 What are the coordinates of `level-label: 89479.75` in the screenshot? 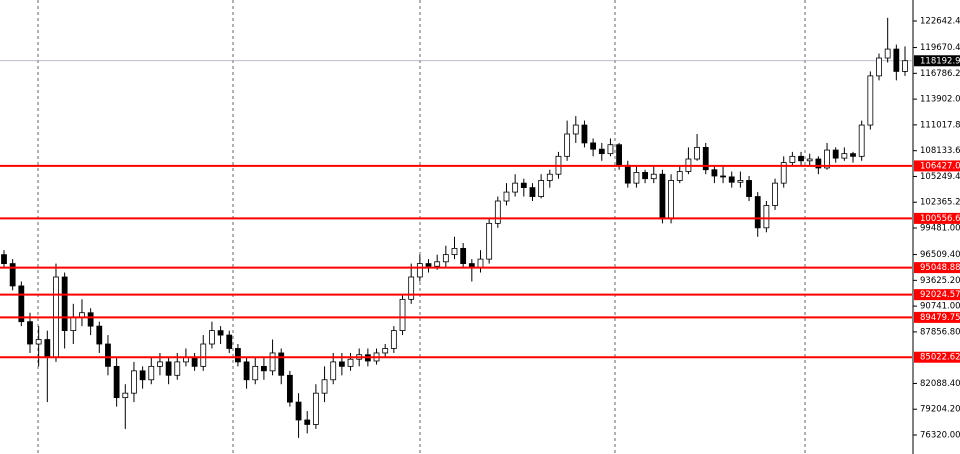 It's located at (940, 318).